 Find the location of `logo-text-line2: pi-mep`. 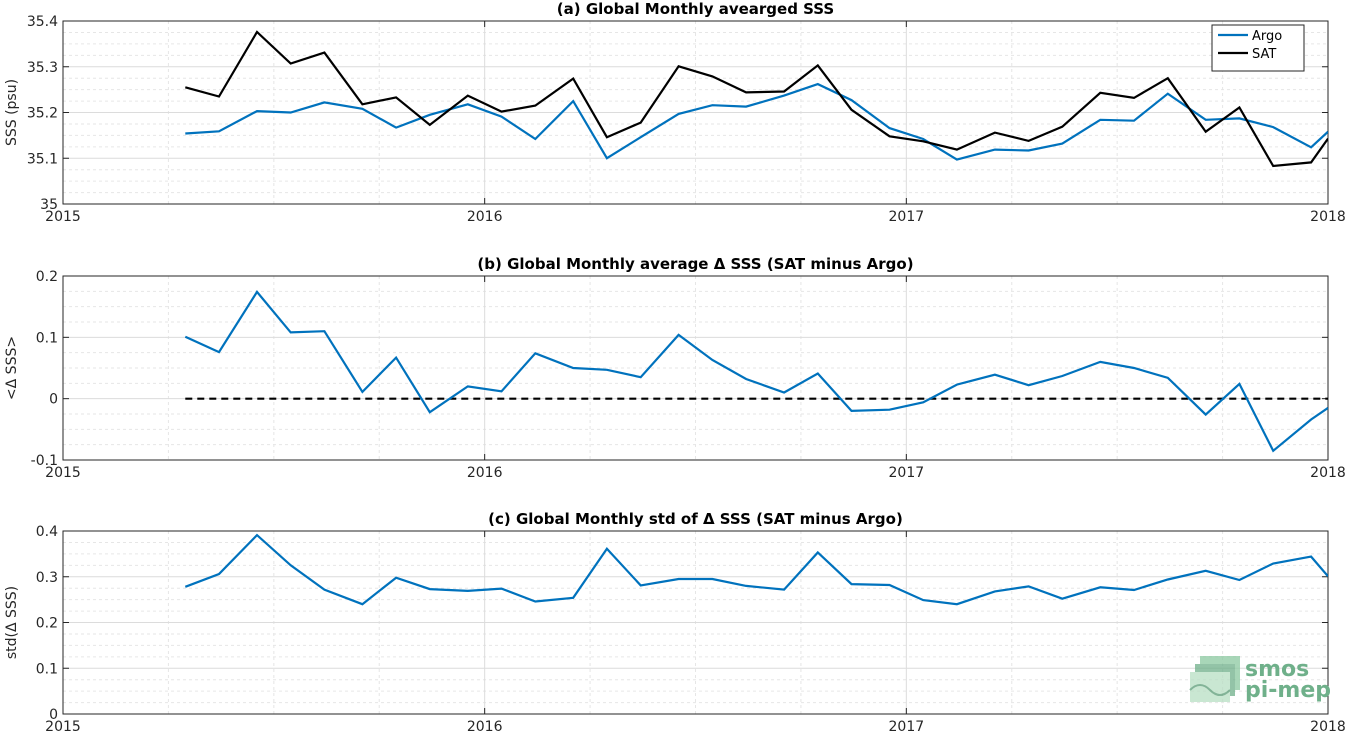

logo-text-line2: pi-mep is located at coordinates (1288, 690).